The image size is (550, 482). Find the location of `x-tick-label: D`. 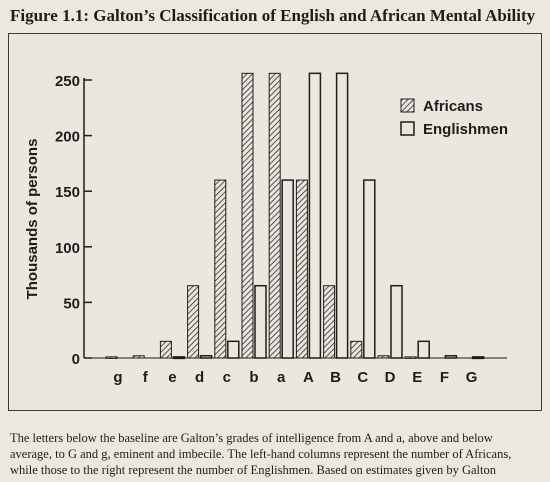

x-tick-label: D is located at coordinates (390, 377).